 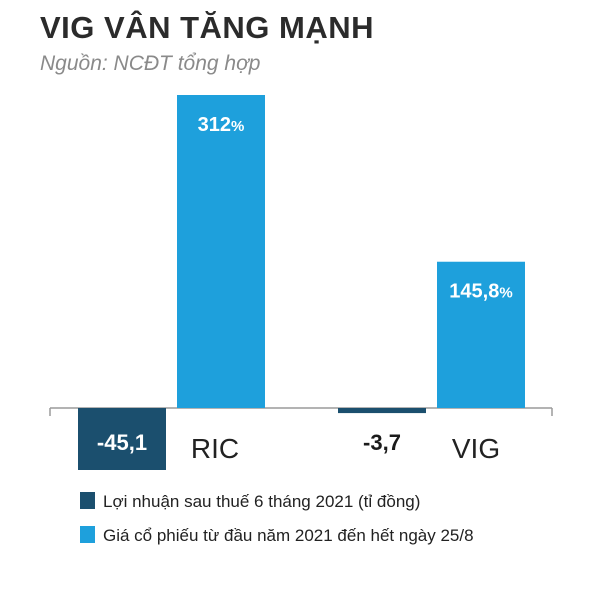 What do you see at coordinates (476, 448) in the screenshot?
I see `category-label-vig: VIG` at bounding box center [476, 448].